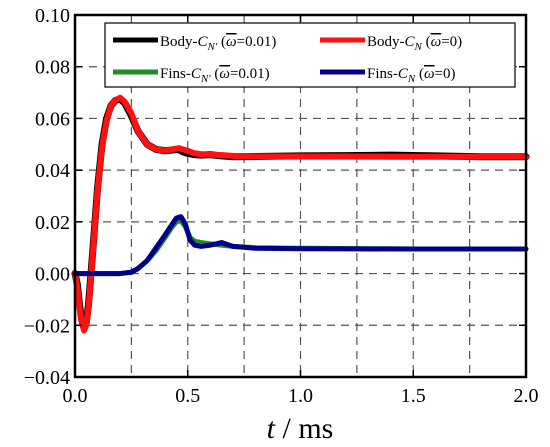 The height and width of the screenshot is (447, 550). I want to click on x-axis-label-sep: /, so click(286, 428).